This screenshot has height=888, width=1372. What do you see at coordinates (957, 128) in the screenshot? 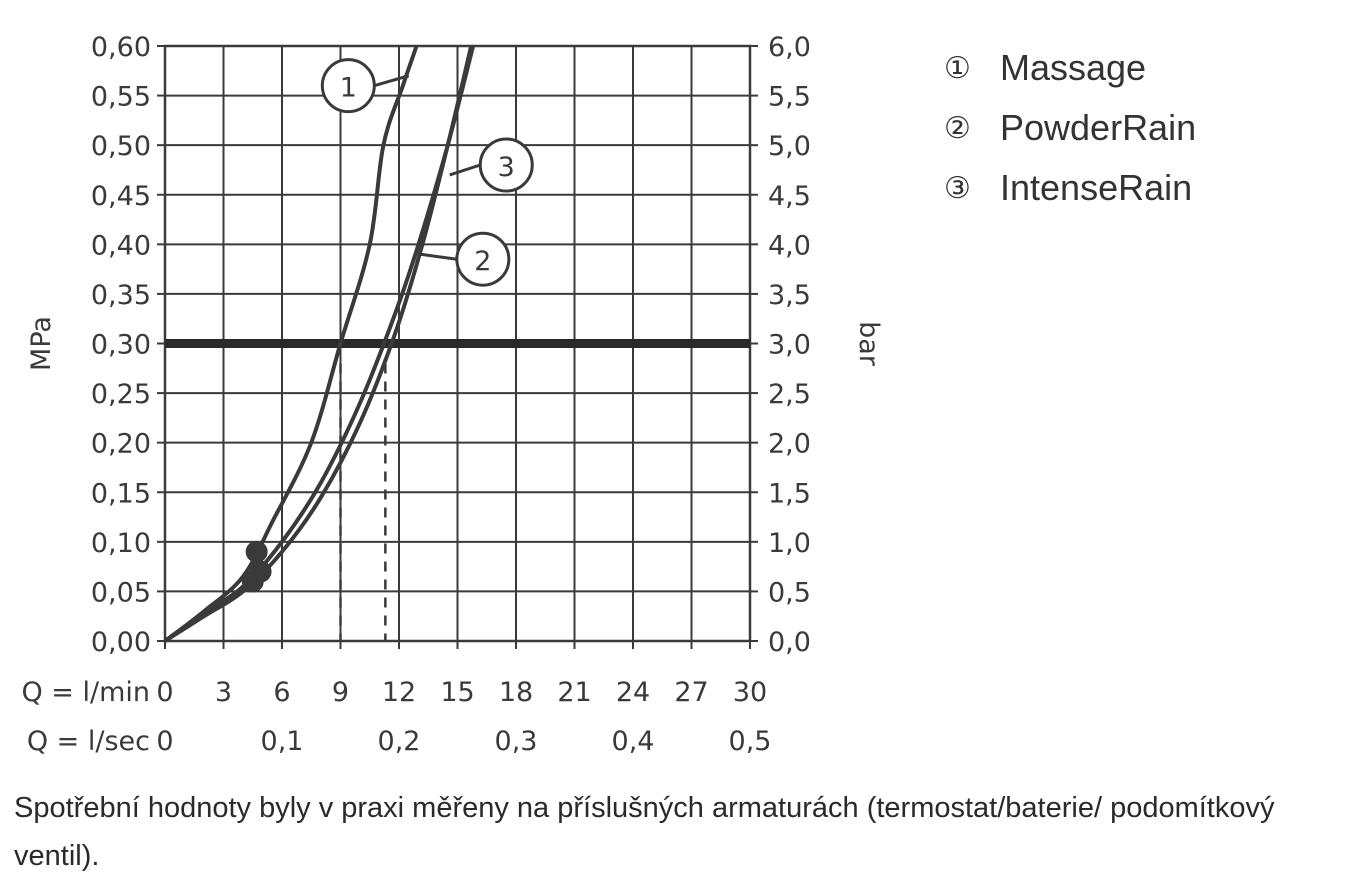
I see `legend-number: ②` at bounding box center [957, 128].